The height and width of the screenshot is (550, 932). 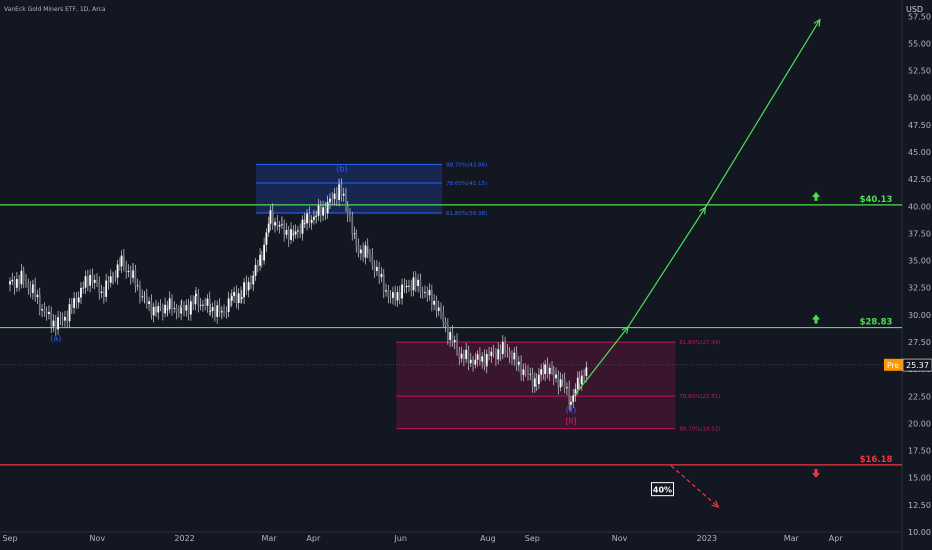 I want to click on level-label: $28.83, so click(x=876, y=323).